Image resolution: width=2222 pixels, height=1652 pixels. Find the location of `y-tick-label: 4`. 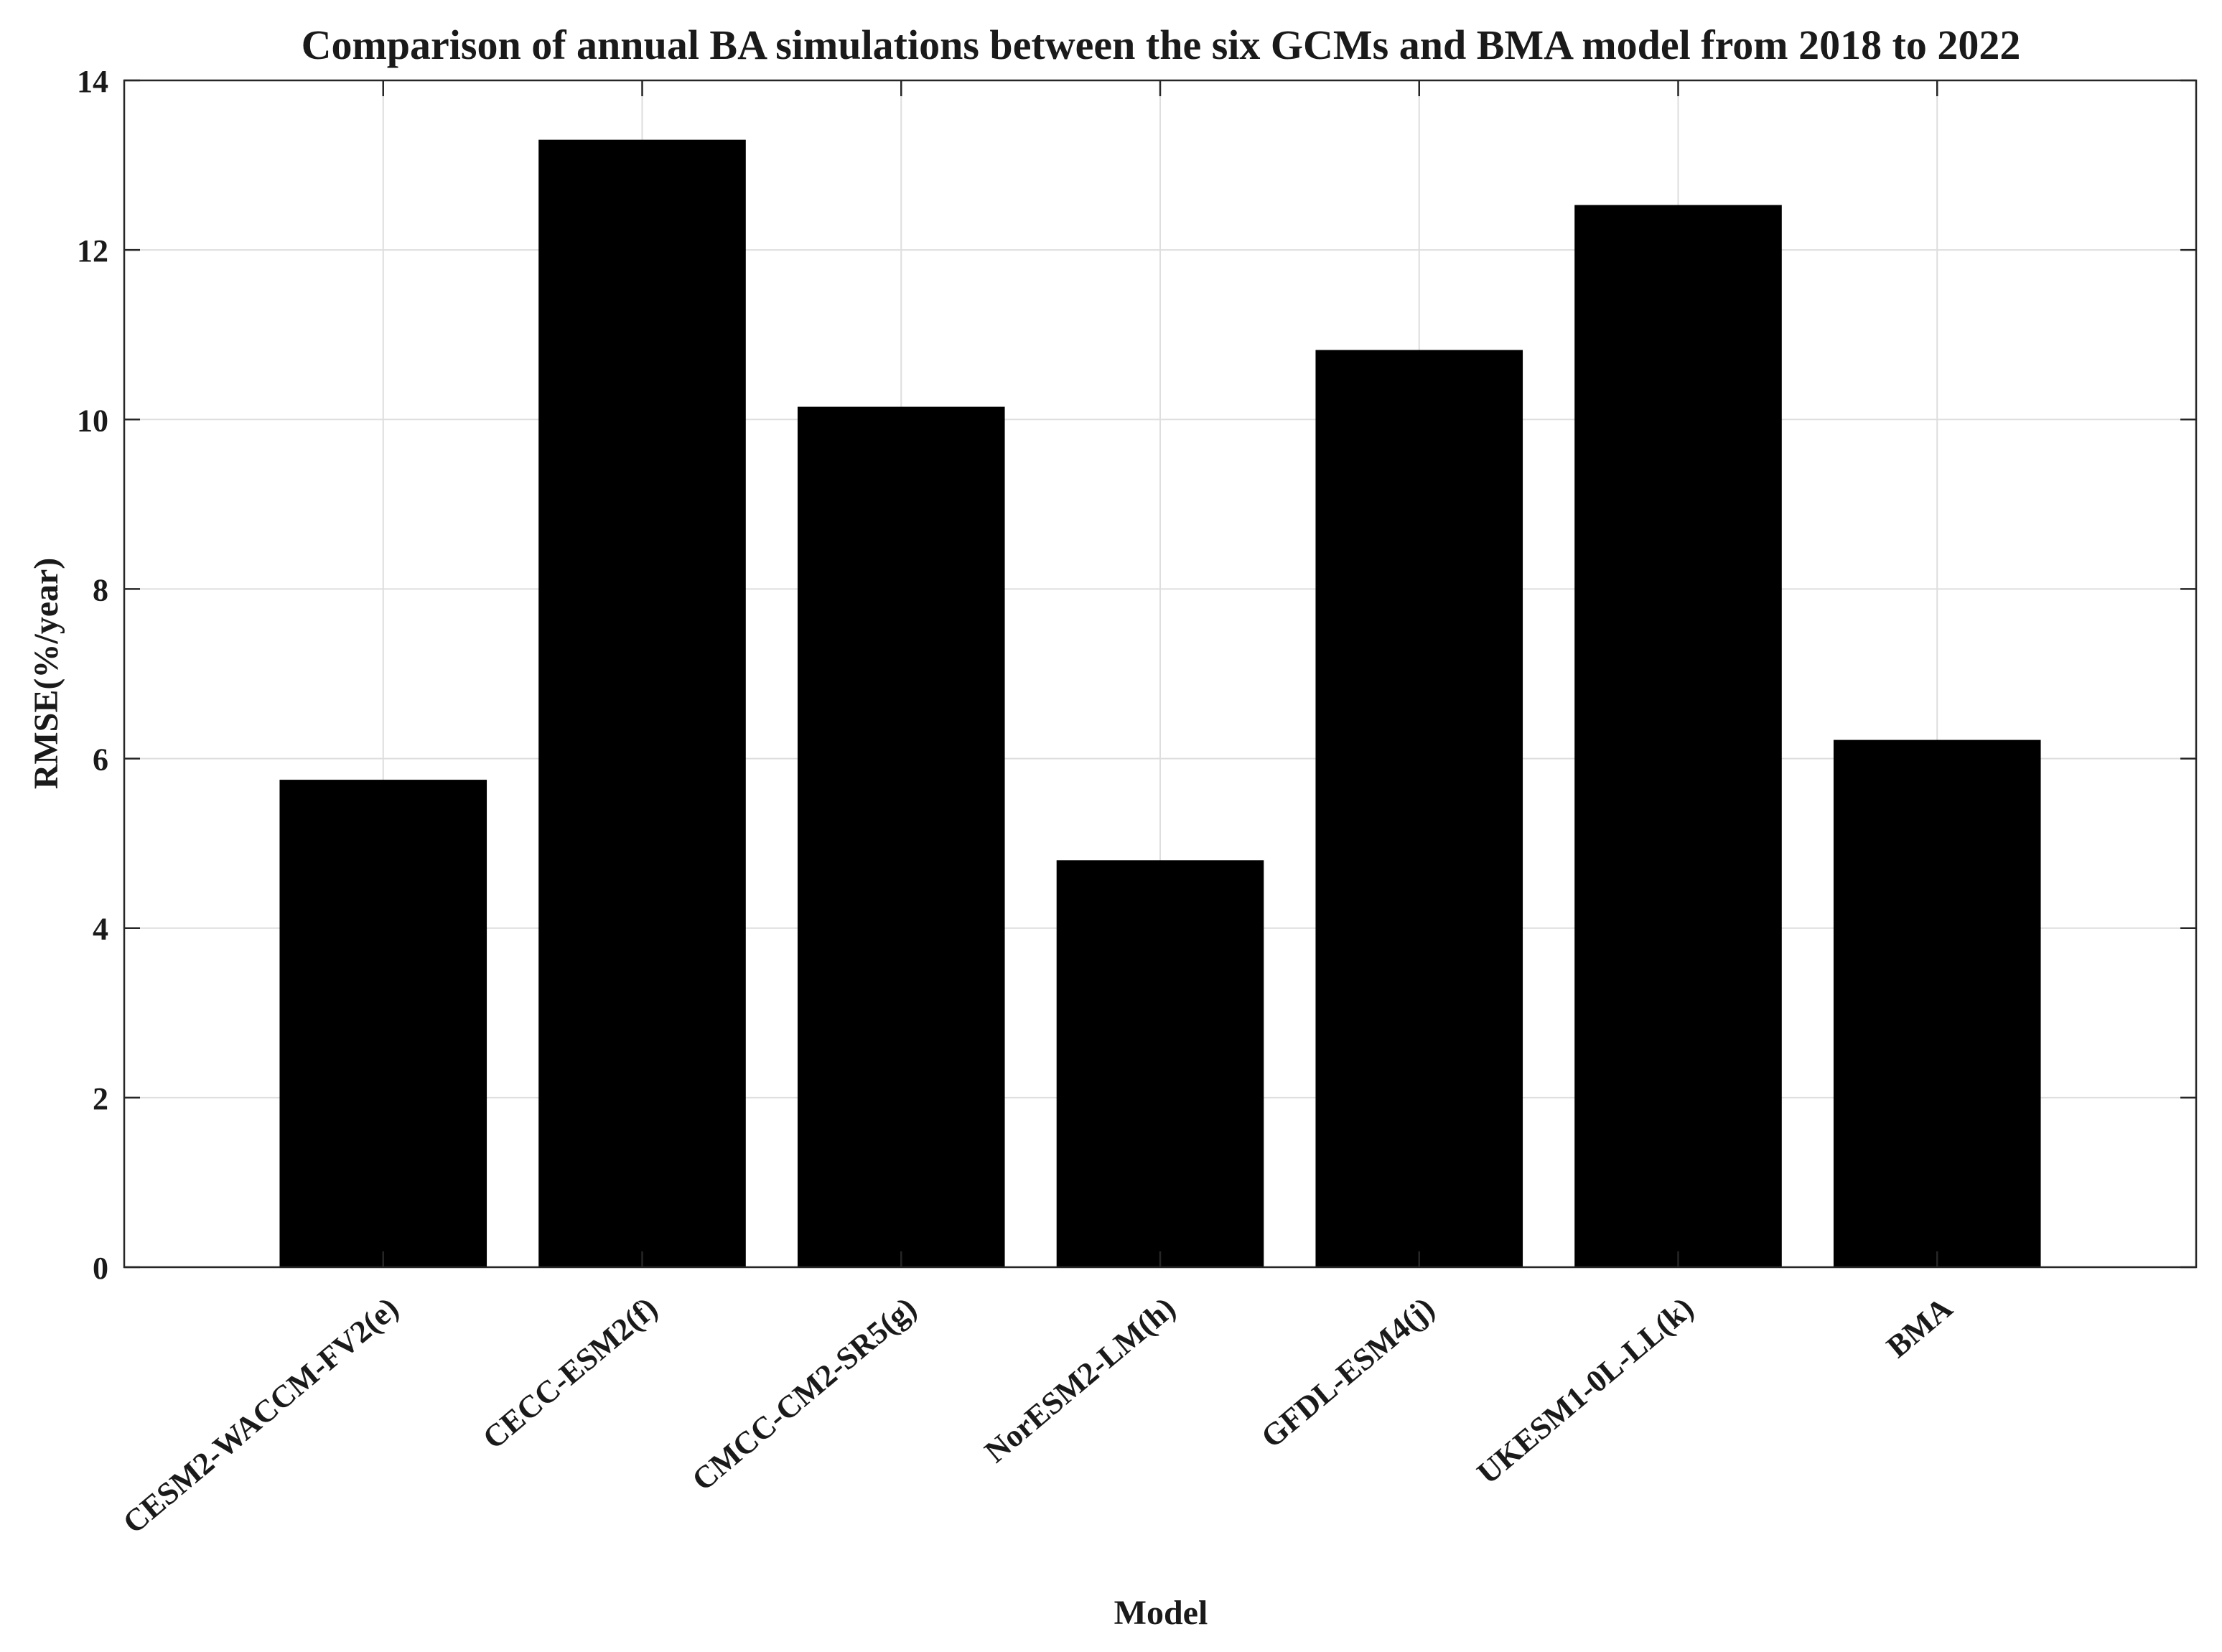

y-tick-label: 4 is located at coordinates (100, 929).